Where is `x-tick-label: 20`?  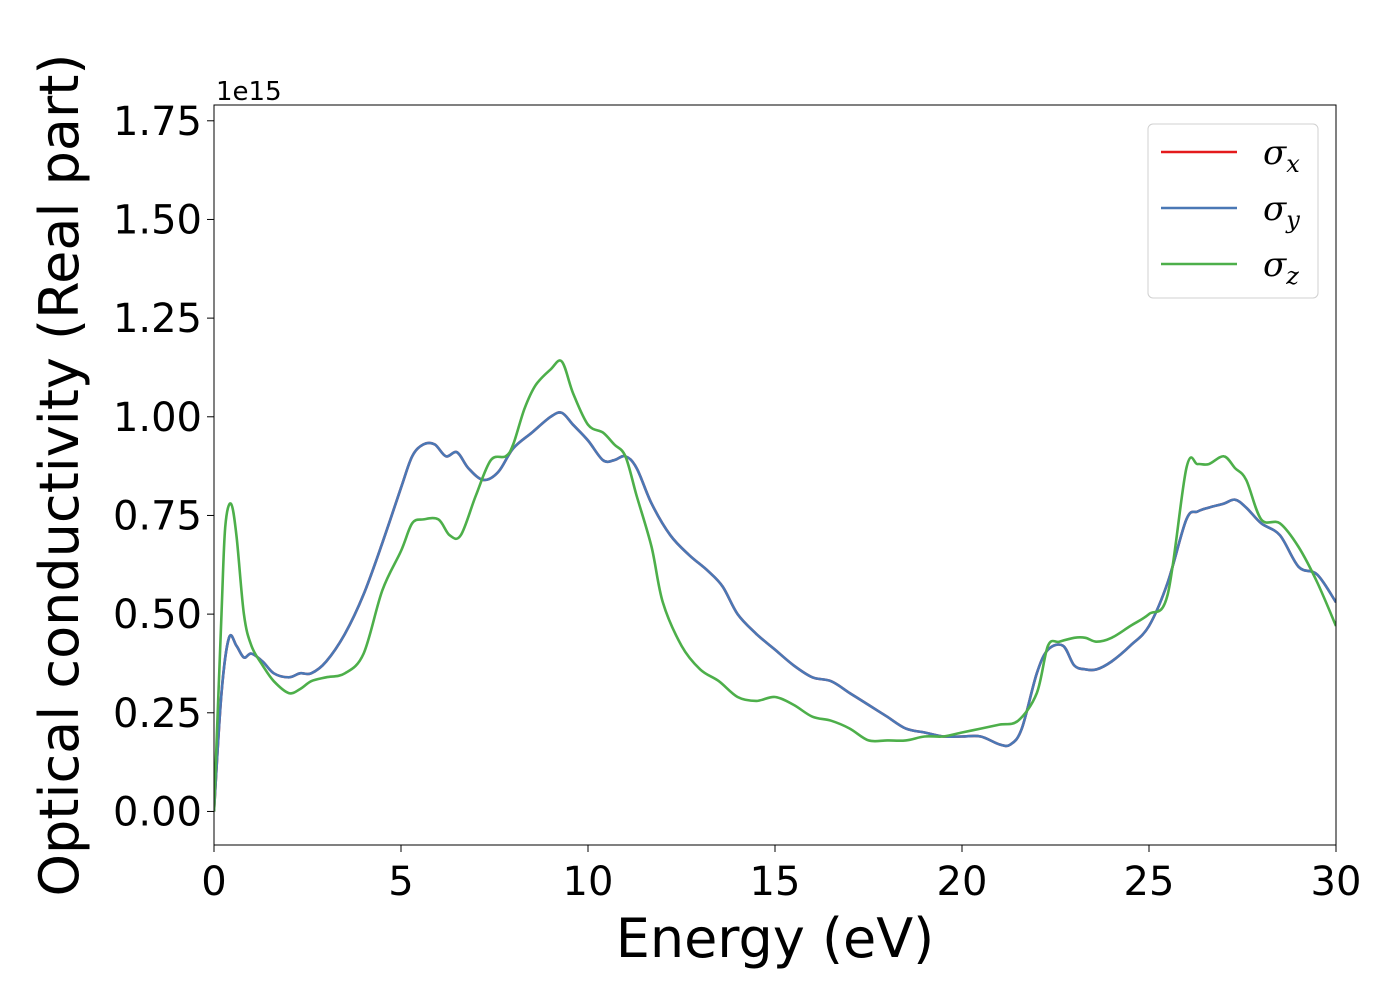
x-tick-label: 20 is located at coordinates (962, 882).